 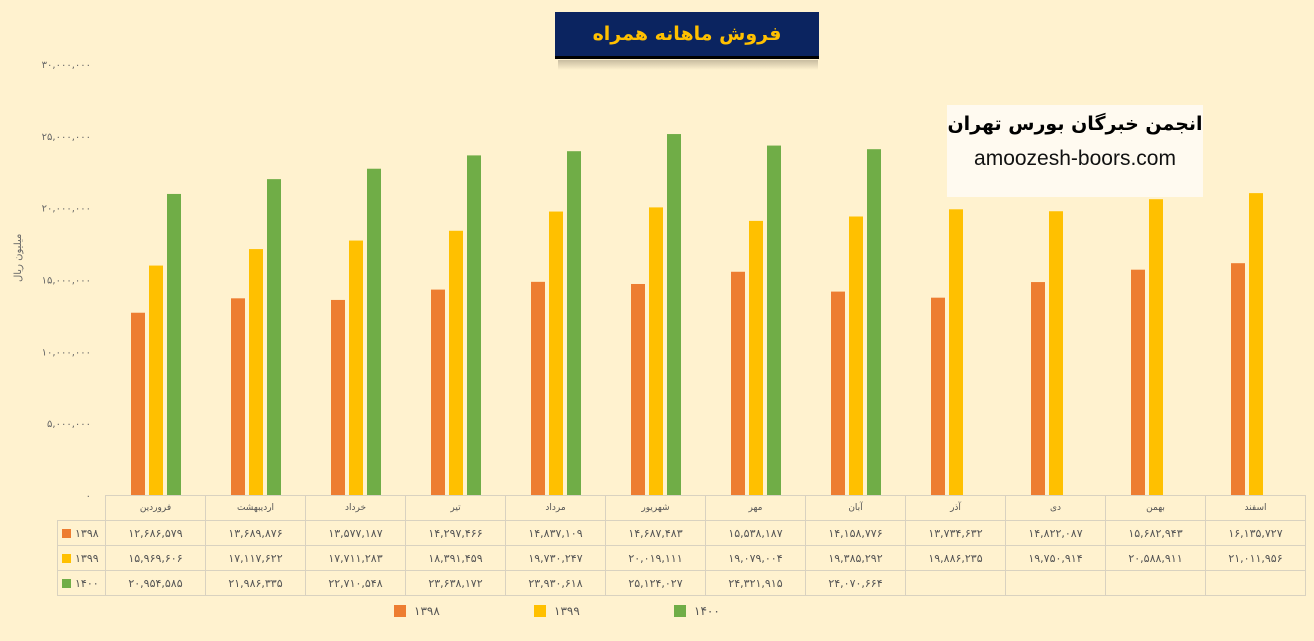 What do you see at coordinates (66, 137) in the screenshot?
I see `y-tick-label: ۲۵,۰۰۰,۰۰۰` at bounding box center [66, 137].